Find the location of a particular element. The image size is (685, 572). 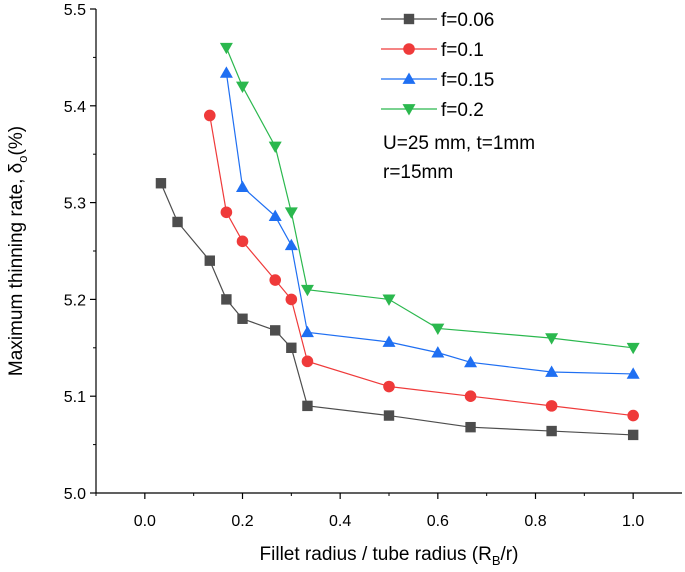

legend-entry: f=0.2 is located at coordinates (432, 110).